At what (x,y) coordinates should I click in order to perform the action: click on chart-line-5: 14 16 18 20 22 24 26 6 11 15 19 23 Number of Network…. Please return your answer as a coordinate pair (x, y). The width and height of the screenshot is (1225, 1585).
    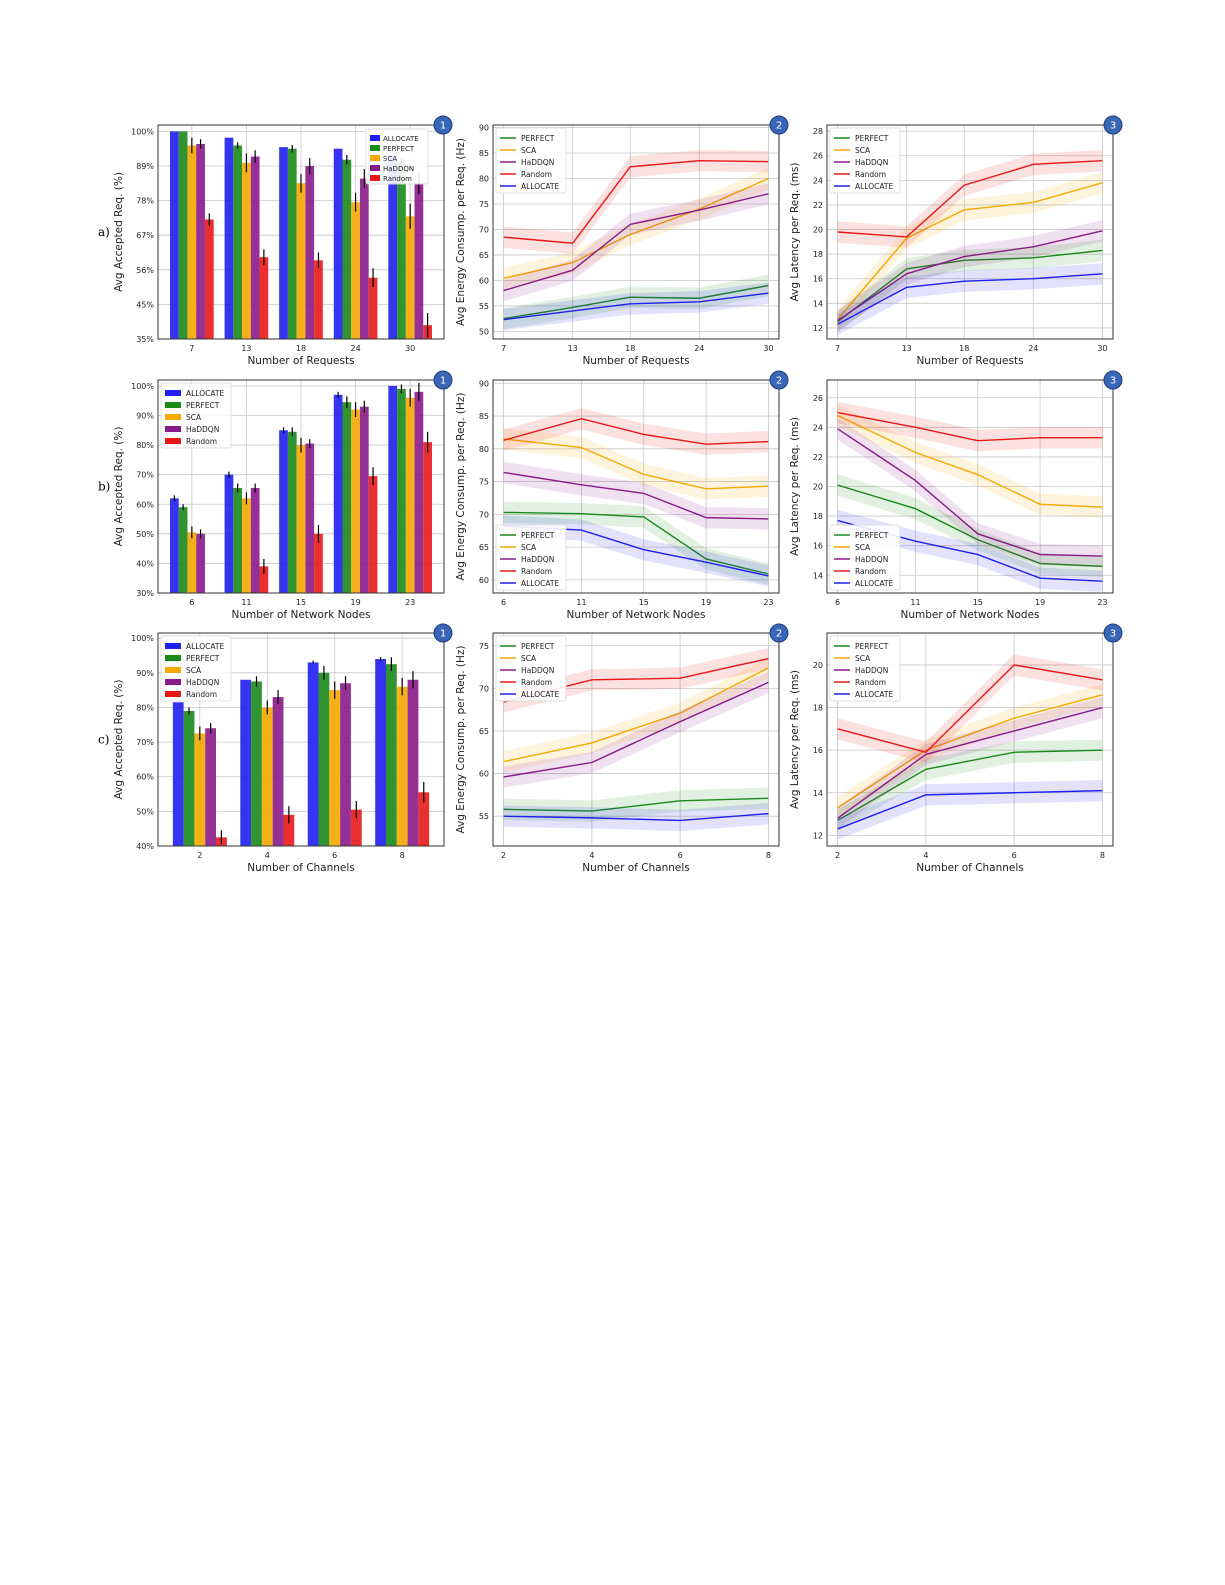
    Looking at the image, I should click on (956, 495).